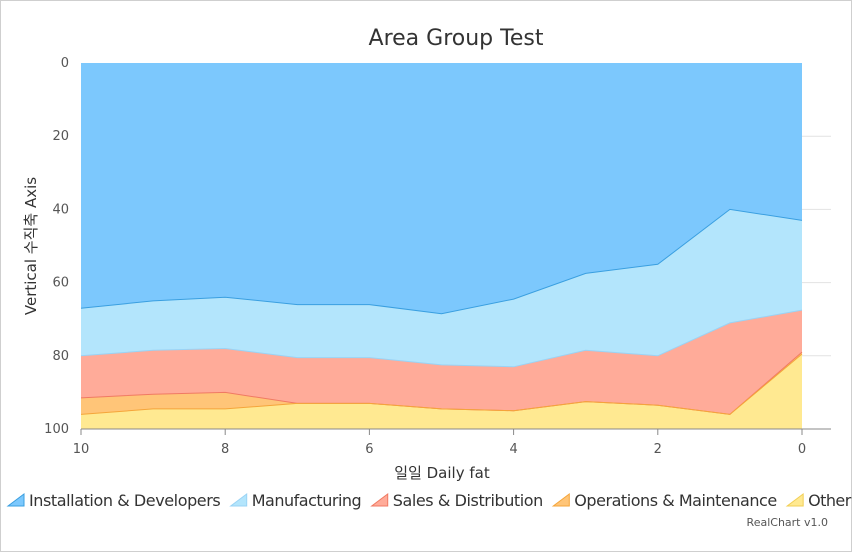 The image size is (852, 552). What do you see at coordinates (442, 473) in the screenshot?
I see `x-axis-title: 일일 Daily fat` at bounding box center [442, 473].